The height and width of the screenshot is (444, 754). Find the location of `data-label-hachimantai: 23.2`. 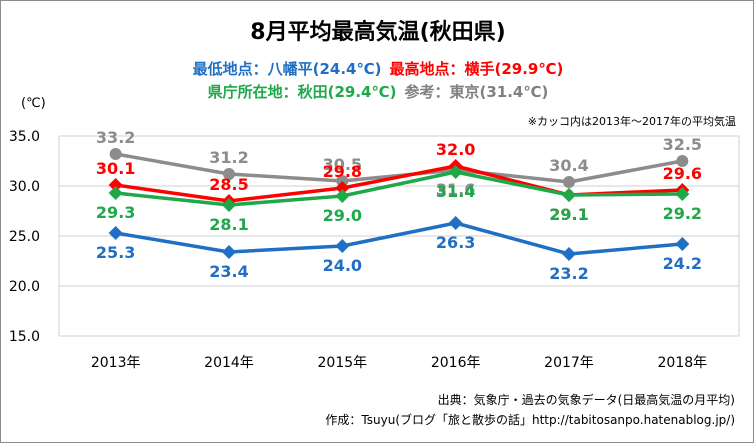

data-label-hachimantai: 23.2 is located at coordinates (568, 273).